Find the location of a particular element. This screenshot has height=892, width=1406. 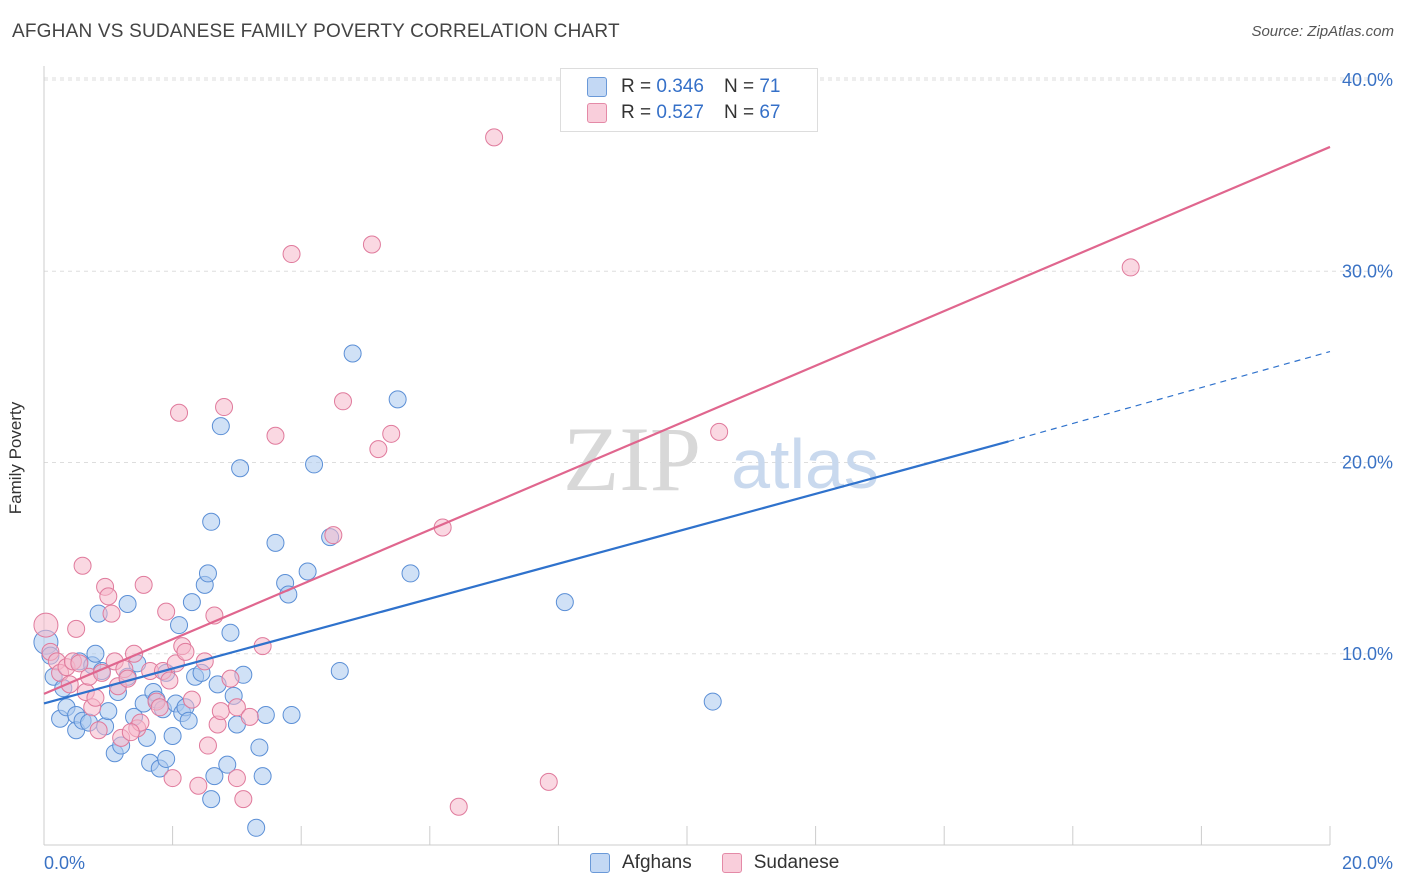

series-legend: Afghans Sudanese is located at coordinates (729, 863).